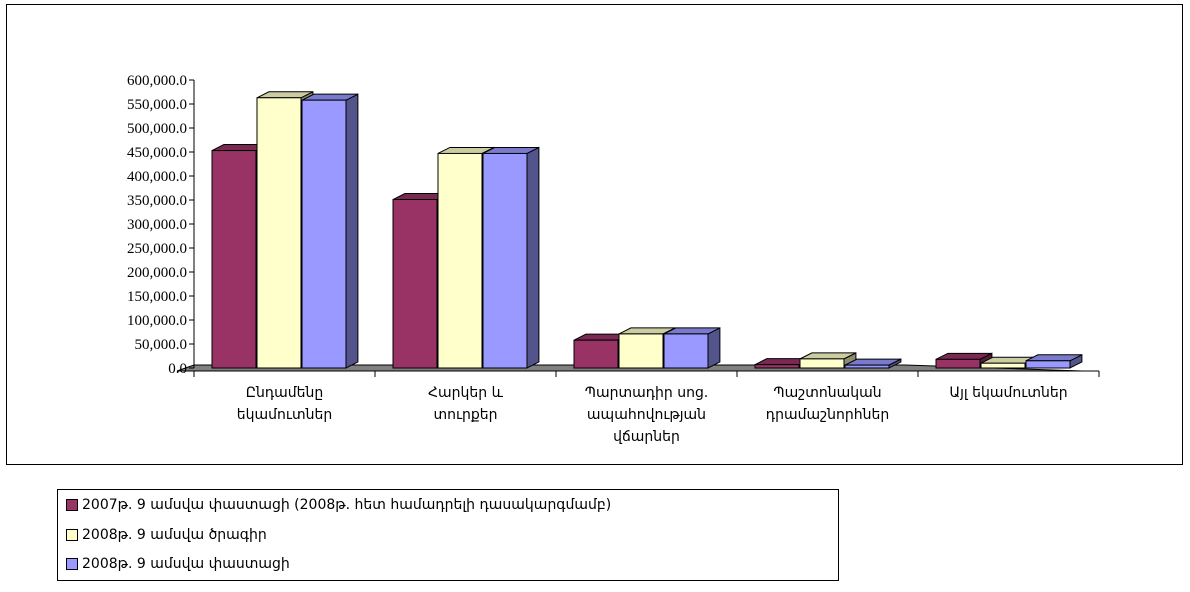  I want to click on y-tick-label: 350,000.0, so click(157, 201).